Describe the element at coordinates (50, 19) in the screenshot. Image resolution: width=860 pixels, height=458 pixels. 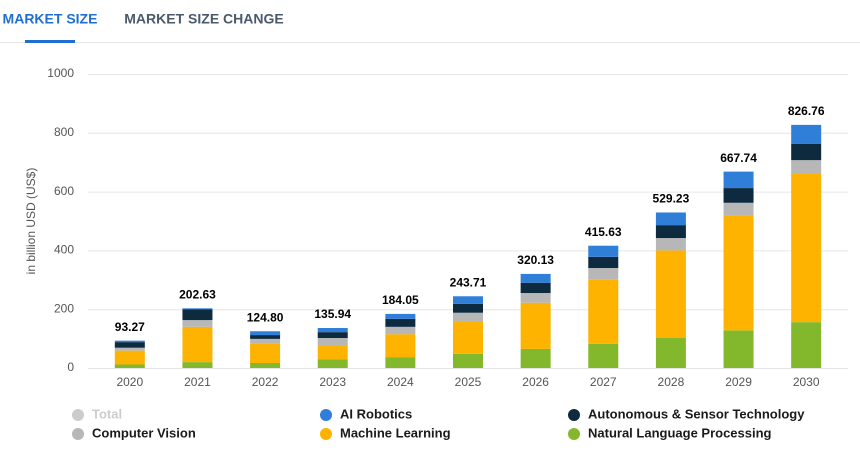
I see `tab: MARKET SIZE` at that location.